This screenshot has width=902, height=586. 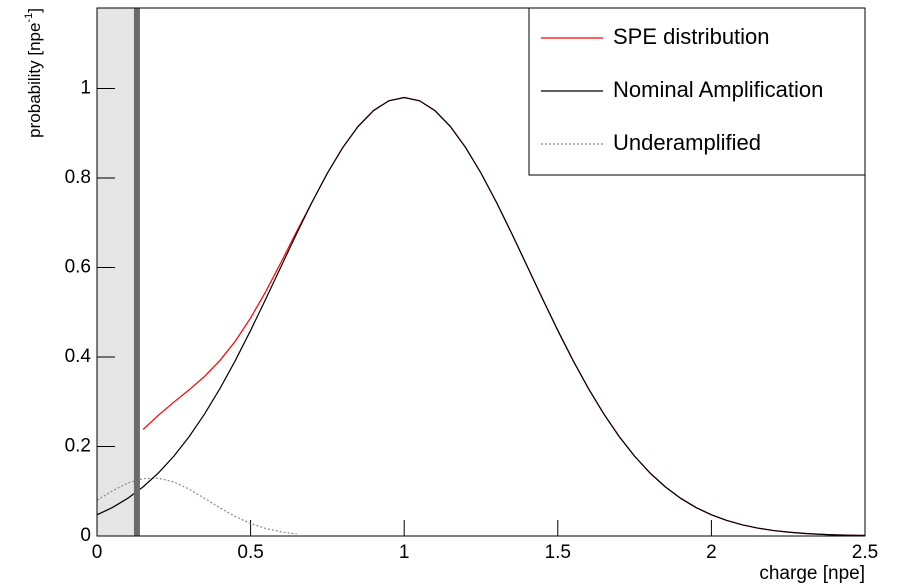 I want to click on y-tick-label: 0.8, so click(x=78, y=177).